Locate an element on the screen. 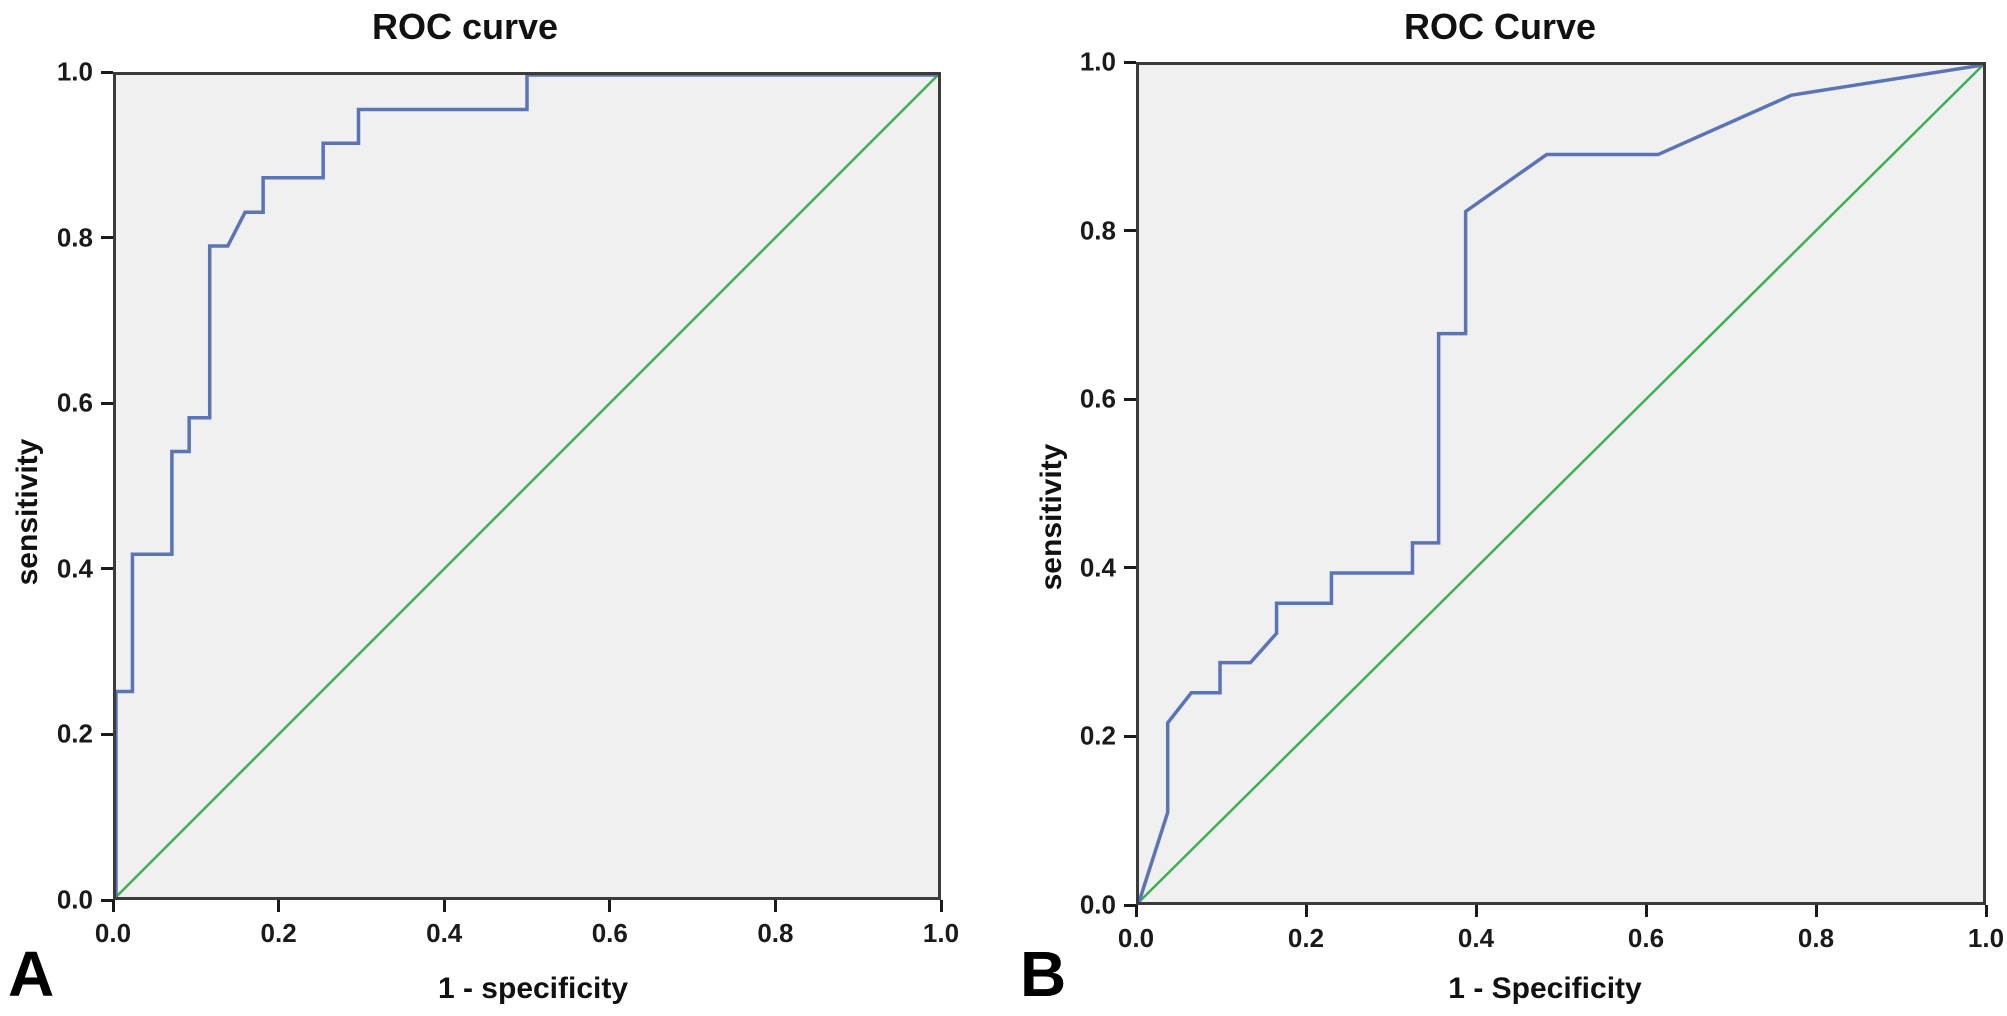  y-axis-label-a: sensitivity is located at coordinates (27, 512).